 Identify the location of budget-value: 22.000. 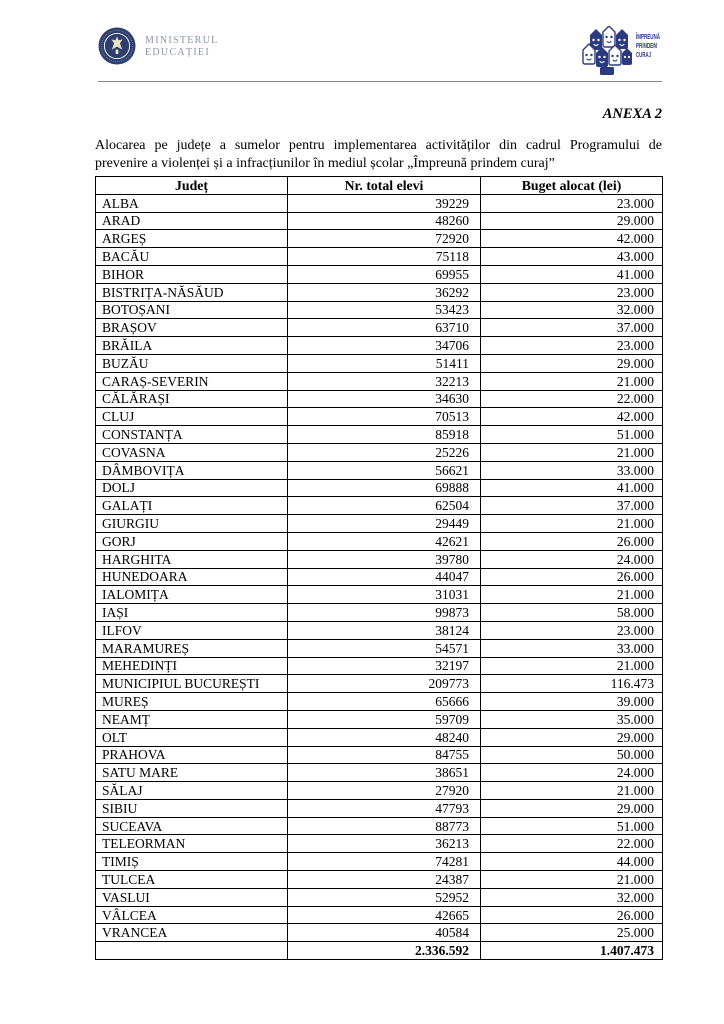
(571, 844).